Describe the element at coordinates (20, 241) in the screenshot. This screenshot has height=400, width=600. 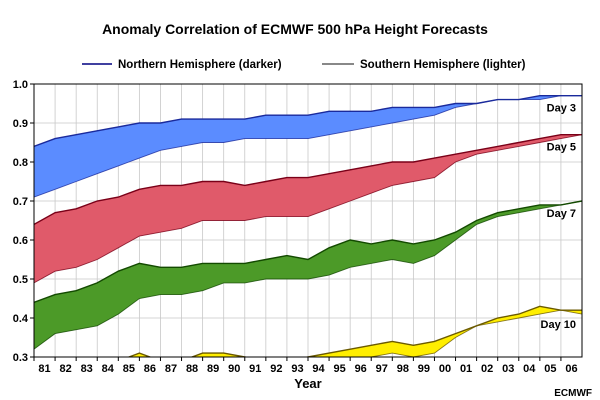
I see `y-tick-label-3: 0.6` at that location.